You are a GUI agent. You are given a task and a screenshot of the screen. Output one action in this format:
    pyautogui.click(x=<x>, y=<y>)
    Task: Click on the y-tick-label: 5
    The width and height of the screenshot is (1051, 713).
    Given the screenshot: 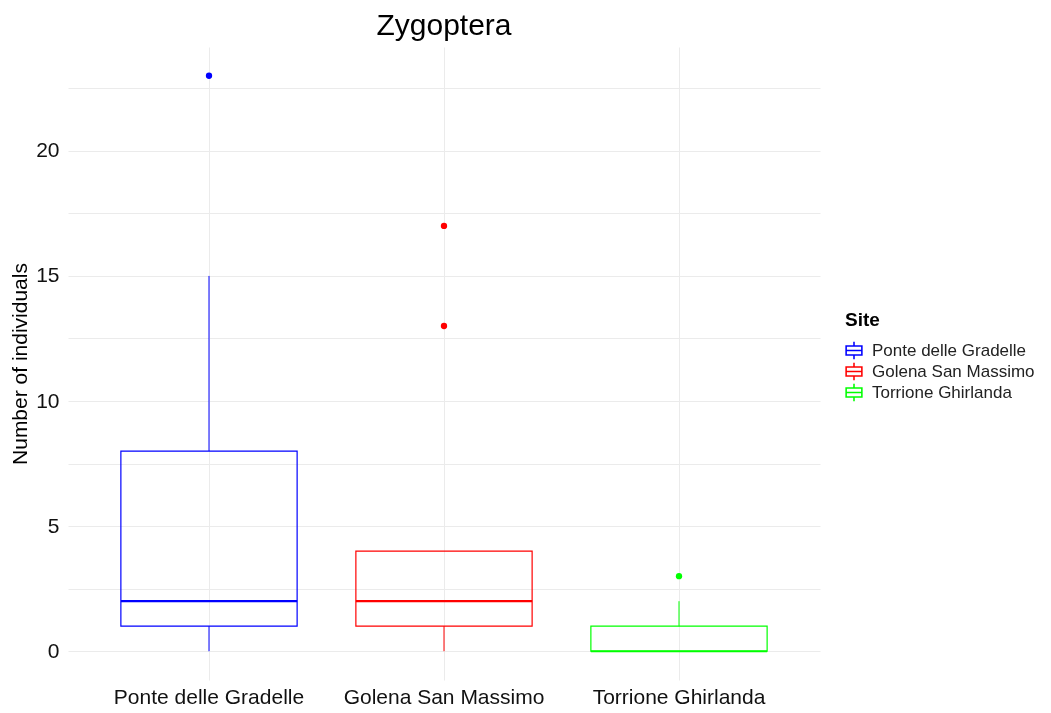 What is the action you would take?
    pyautogui.click(x=53, y=525)
    